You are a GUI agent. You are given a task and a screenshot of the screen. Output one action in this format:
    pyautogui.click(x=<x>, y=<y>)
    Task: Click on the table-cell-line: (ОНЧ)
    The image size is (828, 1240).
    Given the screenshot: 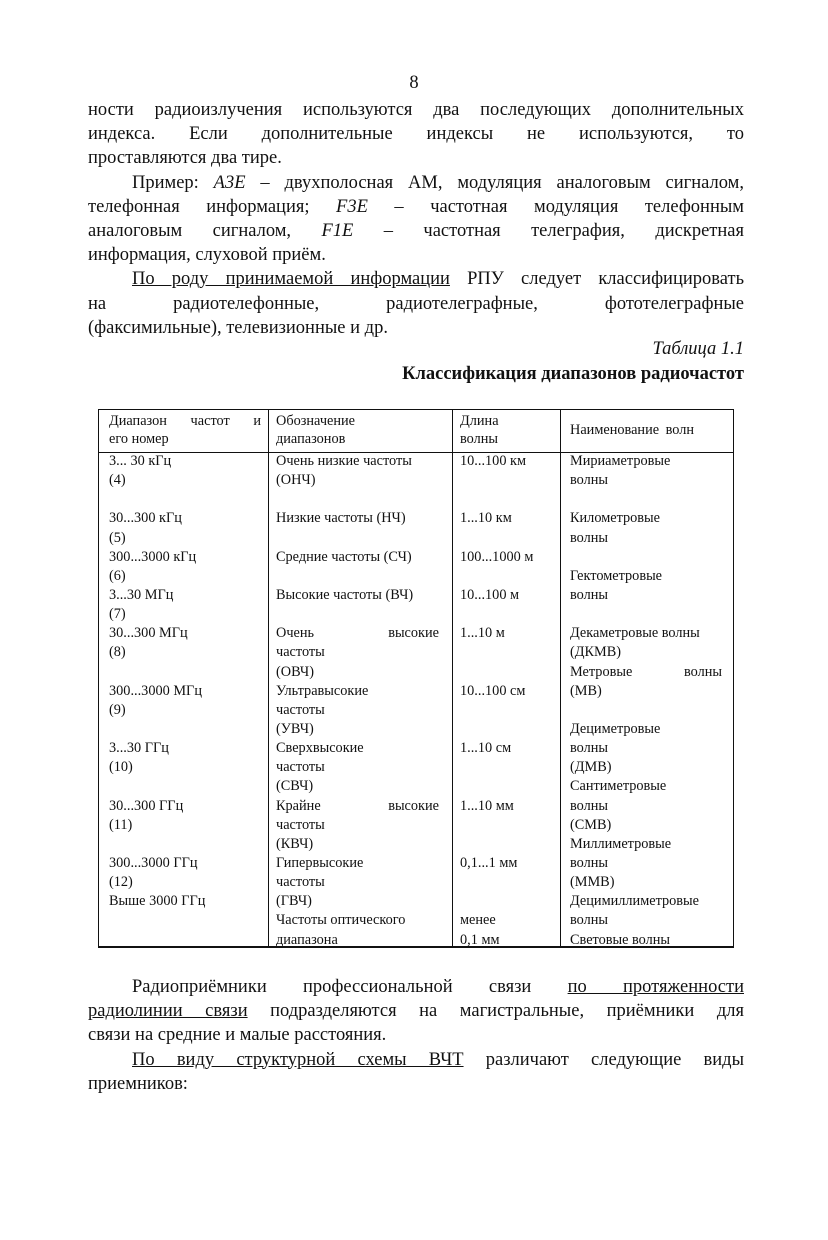 What is the action you would take?
    pyautogui.click(x=296, y=480)
    